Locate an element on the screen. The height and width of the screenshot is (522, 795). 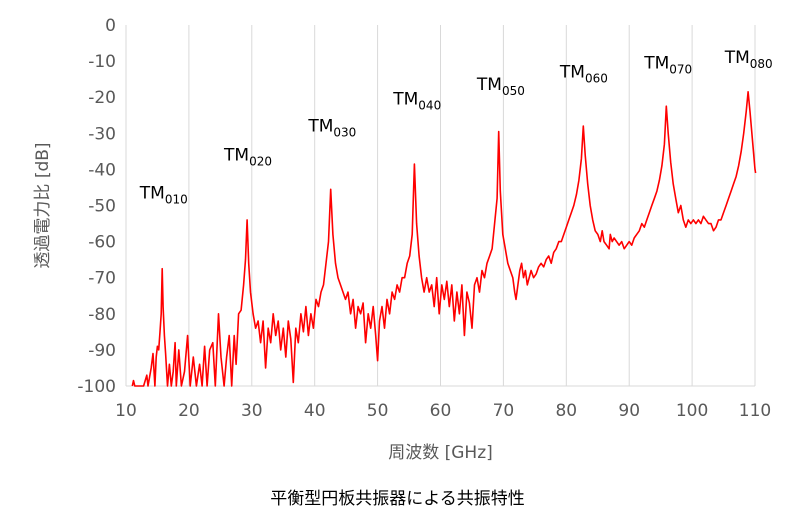
x-tick-label: 40 is located at coordinates (315, 411).